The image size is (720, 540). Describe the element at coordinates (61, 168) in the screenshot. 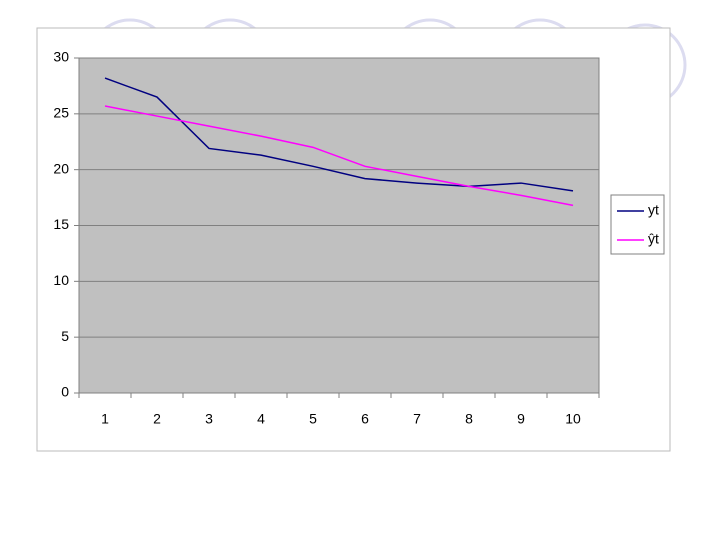

I see `y-tick-label: 20` at that location.